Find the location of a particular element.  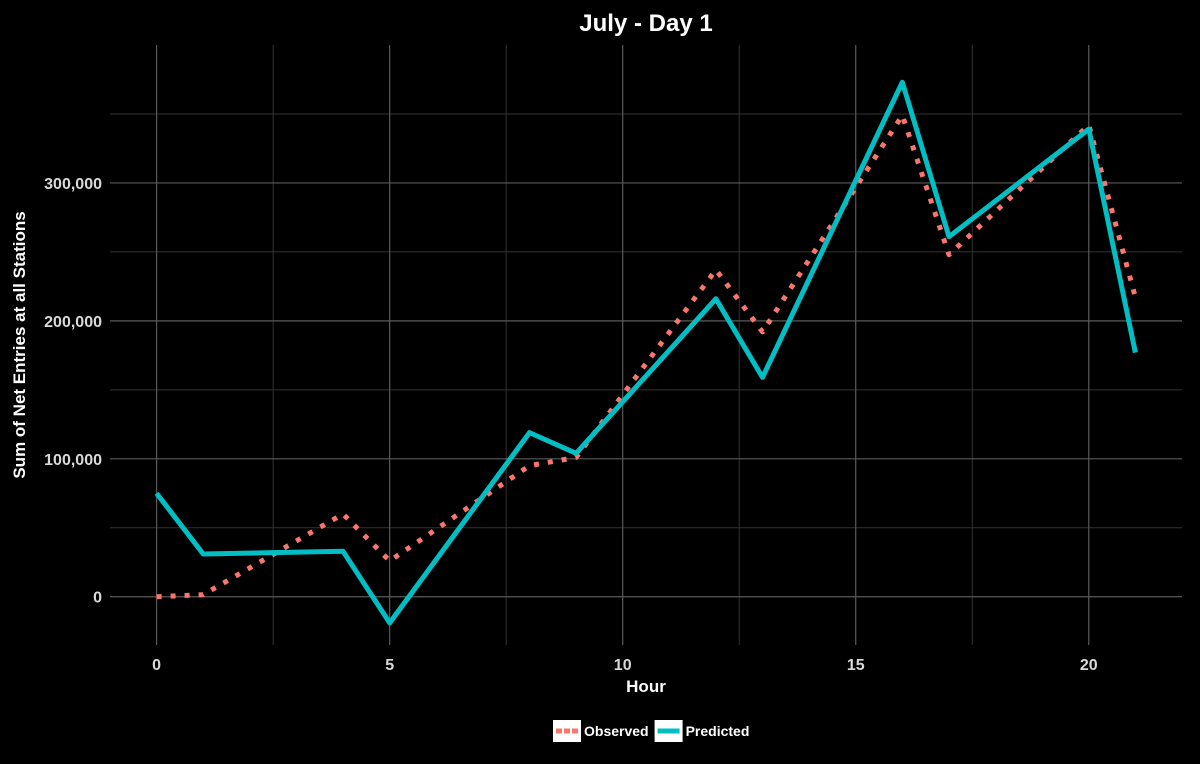

x-tick-label: 0 is located at coordinates (156, 665).